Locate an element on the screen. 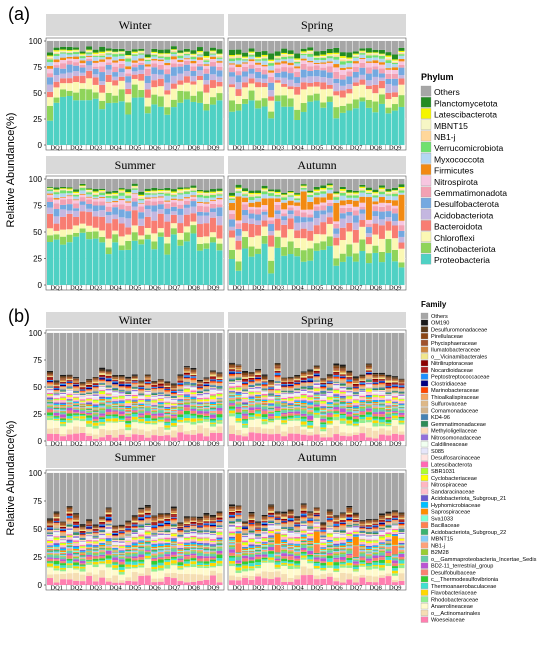 Image resolution: width=550 pixels, height=654 pixels. bar-segment-planctomycetota is located at coordinates (284, 193).